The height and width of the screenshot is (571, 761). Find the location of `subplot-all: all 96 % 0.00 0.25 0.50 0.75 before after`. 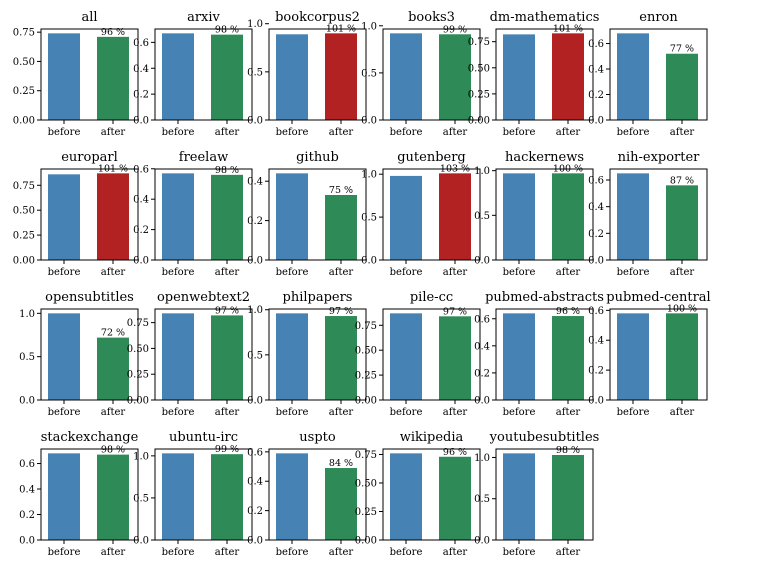

subplot-all: all 96 % 0.00 0.25 0.50 0.75 before after is located at coordinates (76, 74).